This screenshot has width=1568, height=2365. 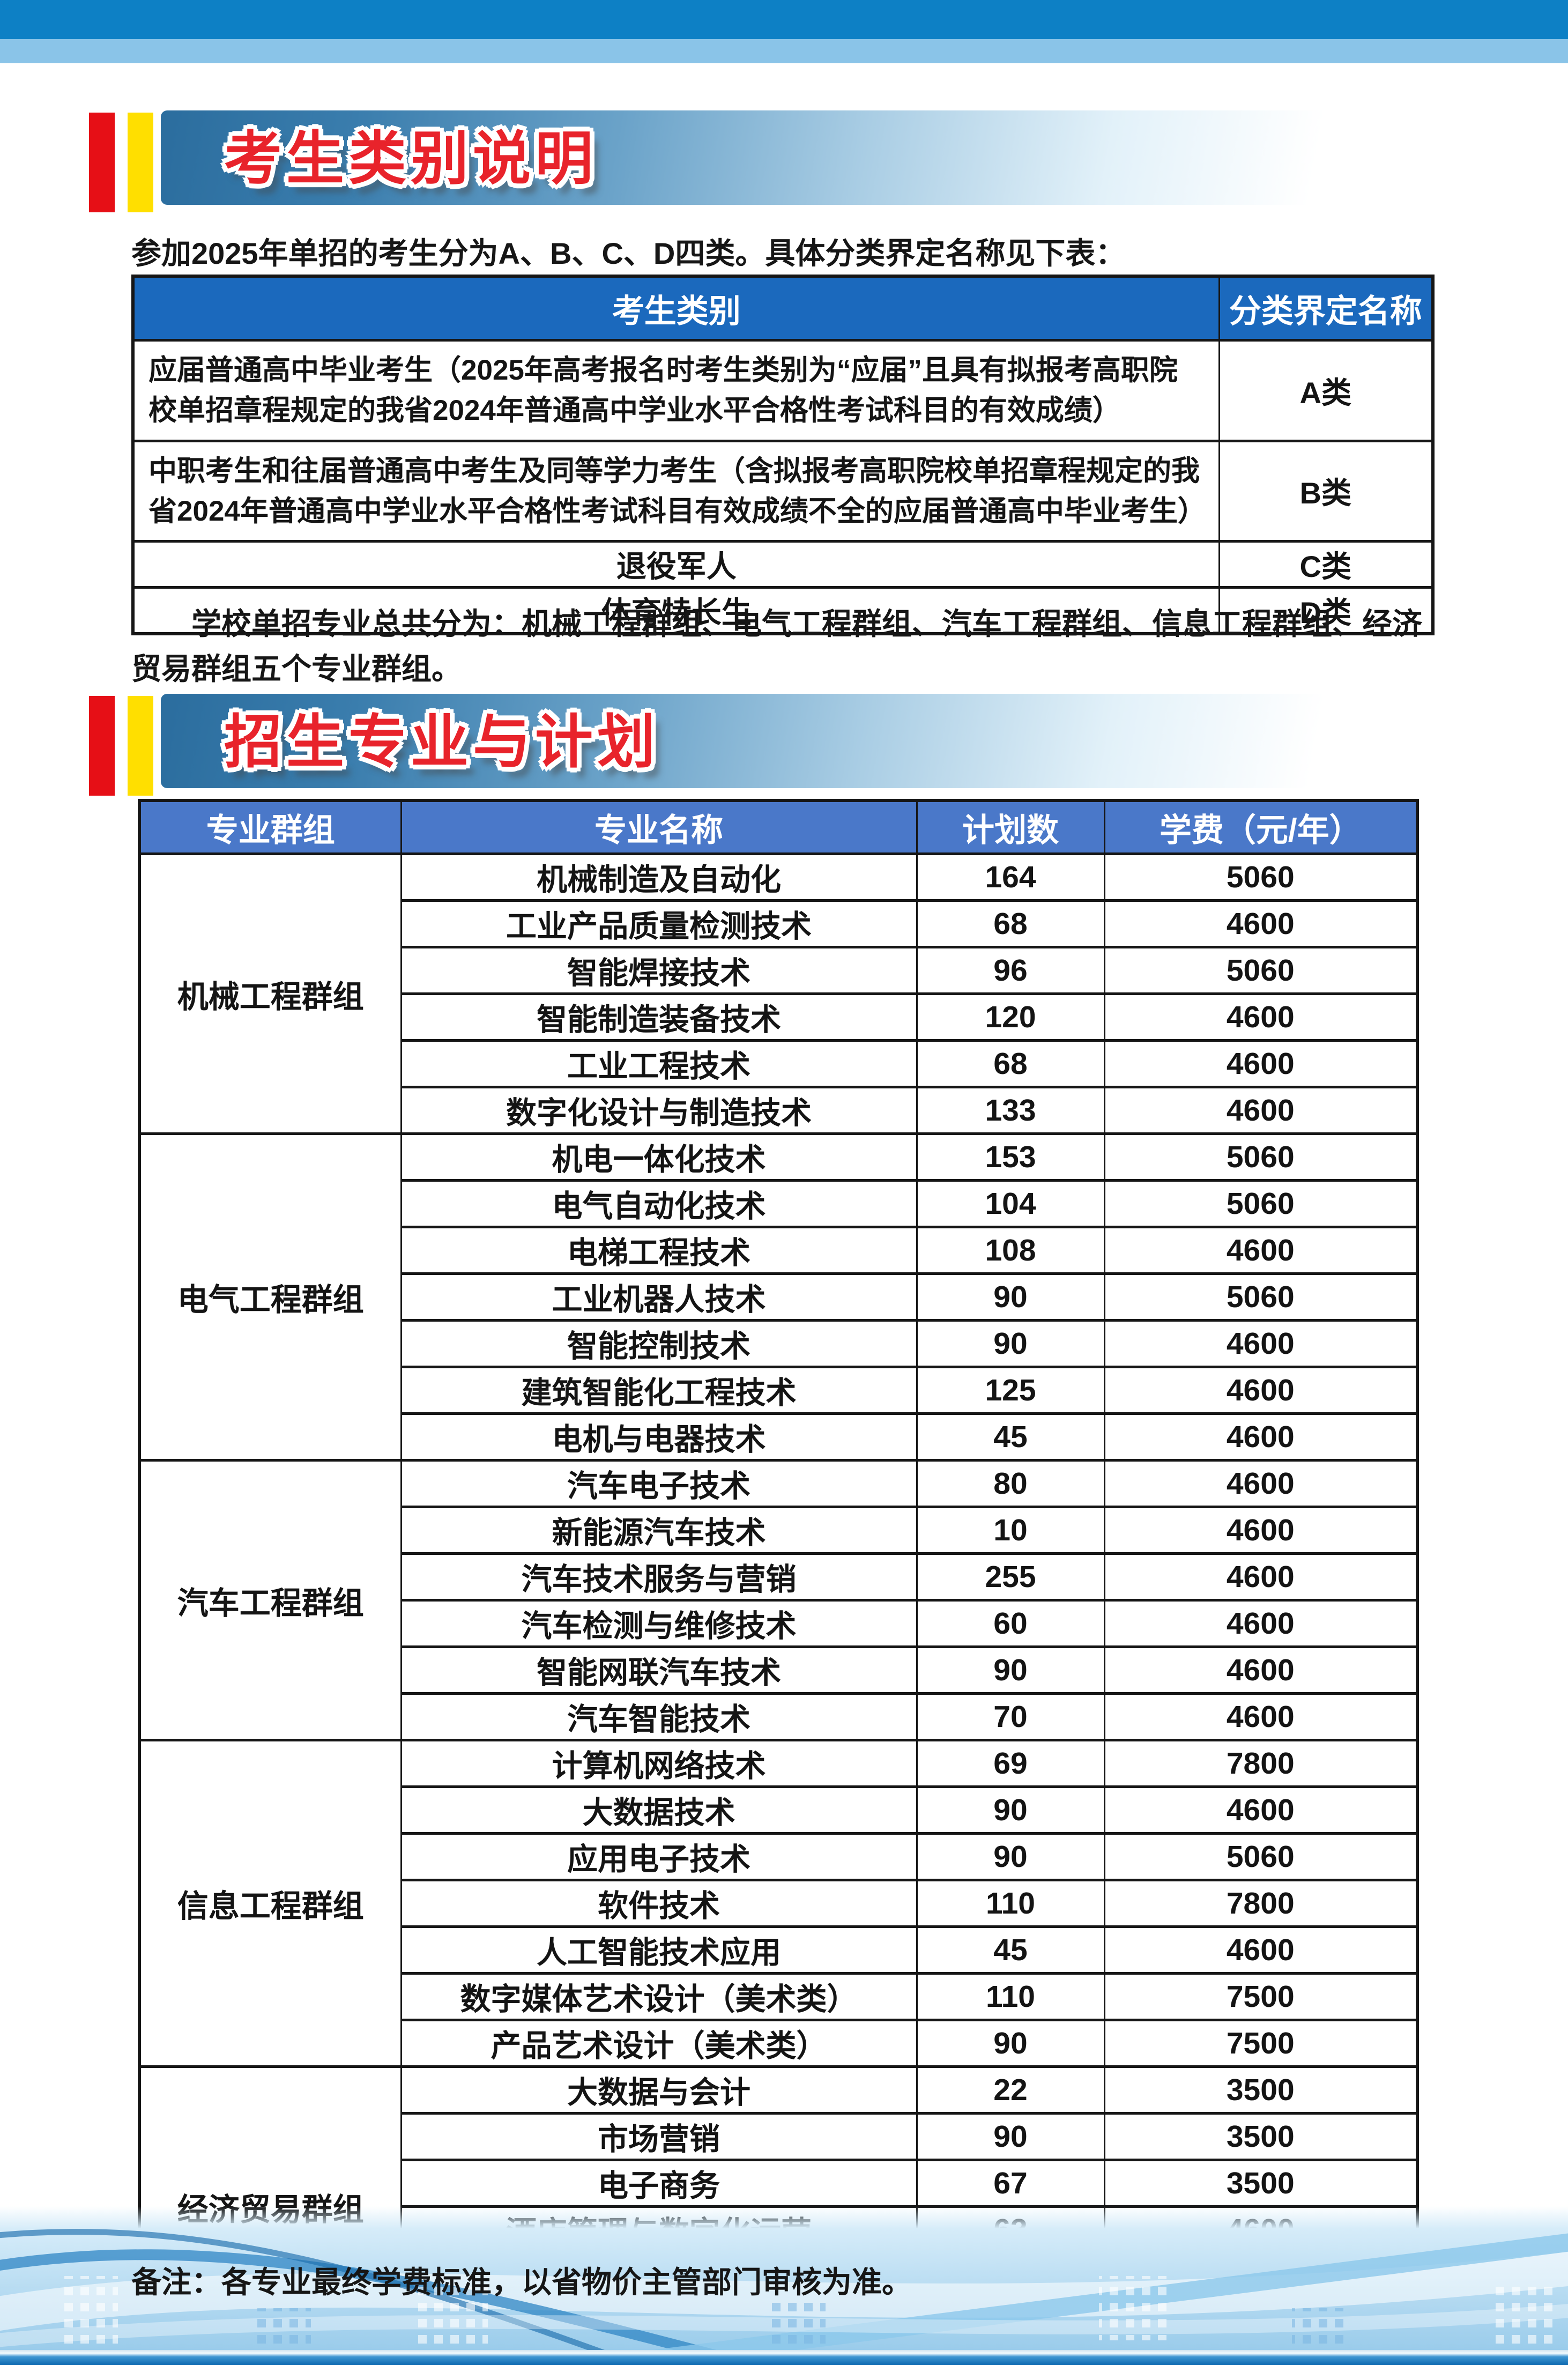 I want to click on table-row: 经济贸易群组 大数据与会计 22 3500, so click(x=778, y=2207).